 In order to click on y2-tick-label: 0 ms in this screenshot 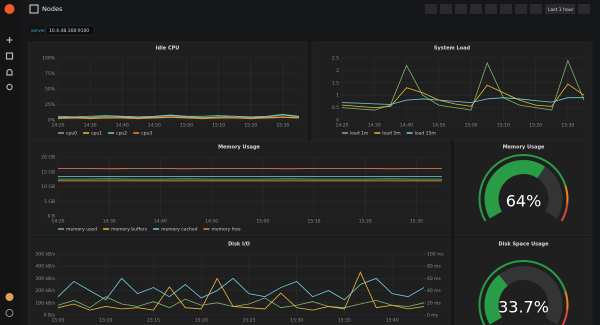, I will do `click(433, 316)`.